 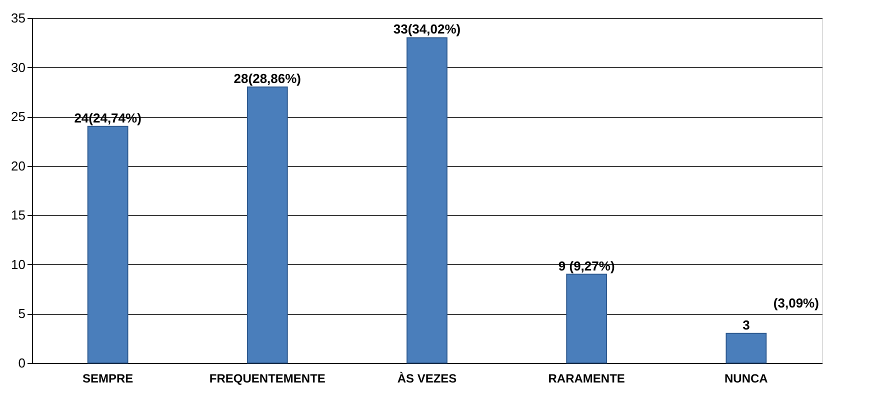 What do you see at coordinates (796, 302) in the screenshot?
I see `annotation: (3,09%)` at bounding box center [796, 302].